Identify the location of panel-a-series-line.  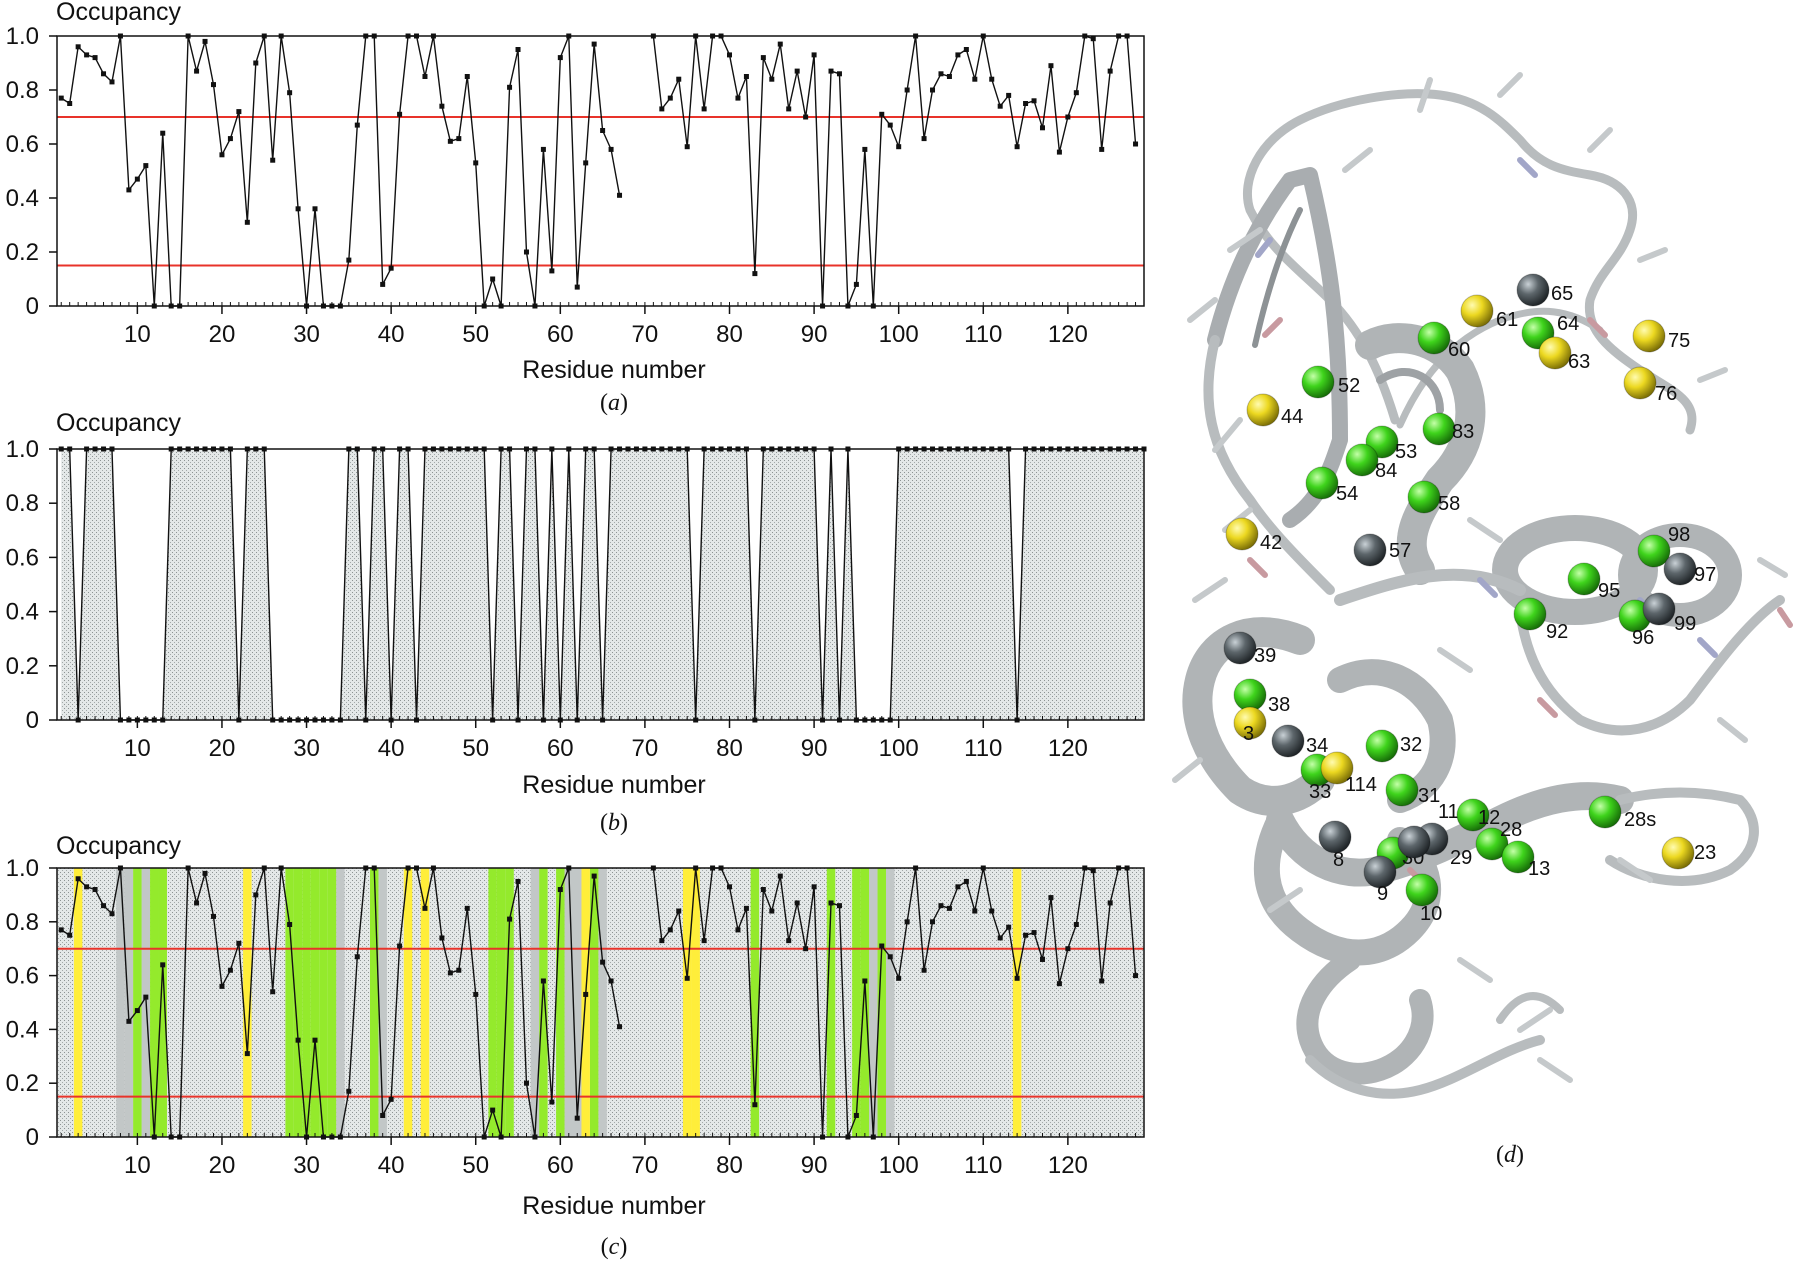
(894, 171).